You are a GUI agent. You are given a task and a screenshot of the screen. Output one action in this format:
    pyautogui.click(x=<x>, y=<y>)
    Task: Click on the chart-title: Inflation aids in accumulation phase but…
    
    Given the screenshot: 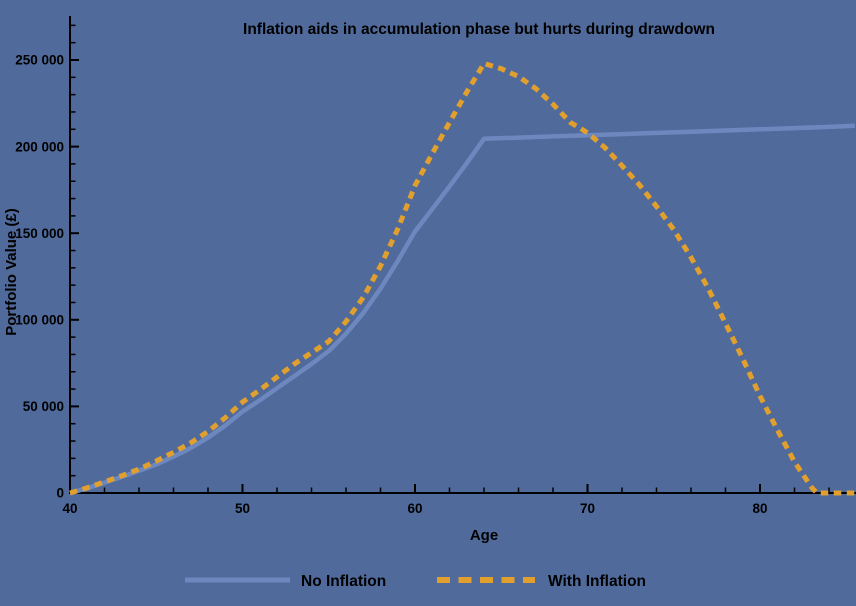 What is the action you would take?
    pyautogui.click(x=479, y=29)
    